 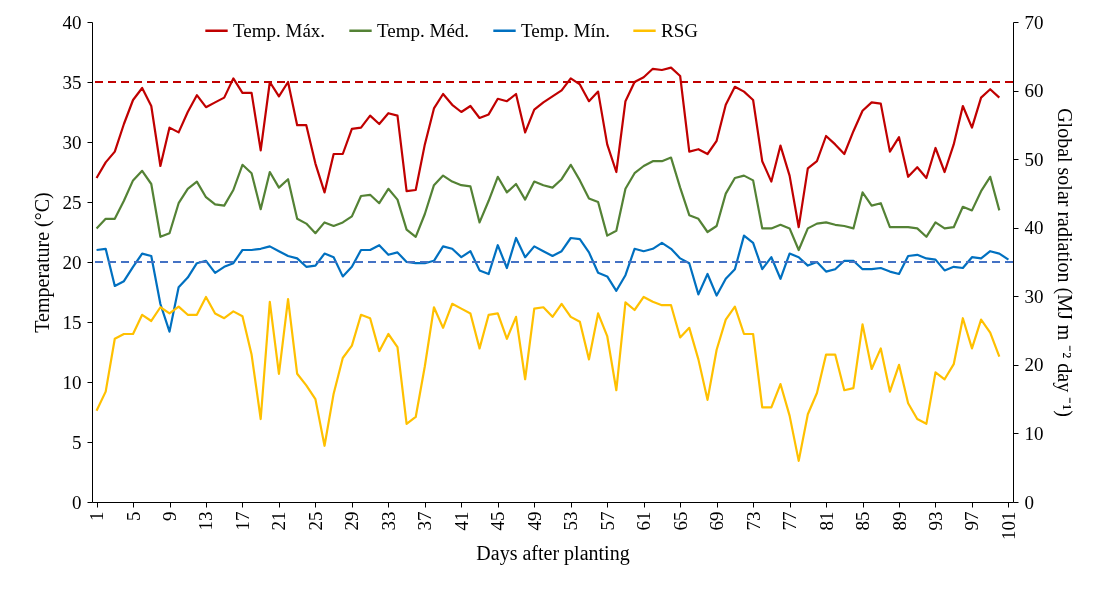 I want to click on x-tick-label: 41, so click(x=461, y=521).